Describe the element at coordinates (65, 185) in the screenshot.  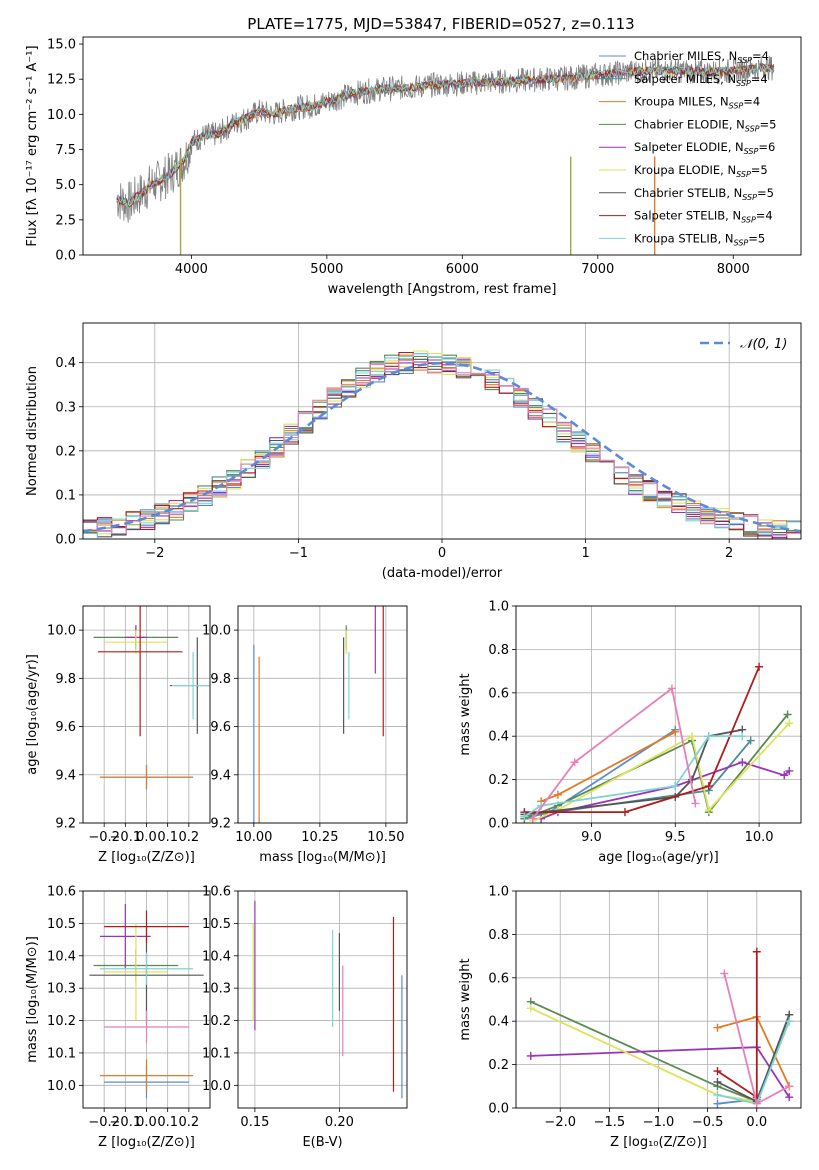
I see `y-tick-label: 5.0` at that location.